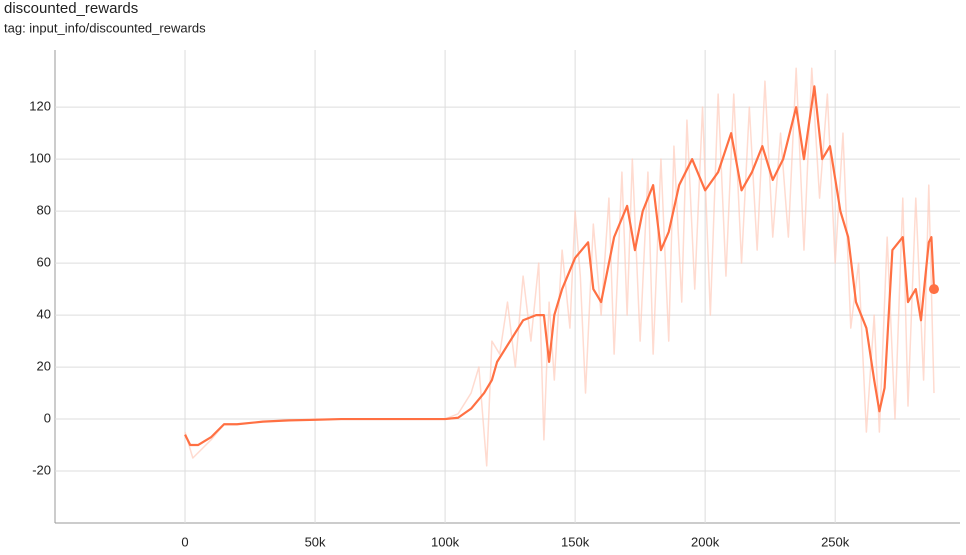 Image resolution: width=966 pixels, height=555 pixels. I want to click on y-tick-label: 100, so click(40, 158).